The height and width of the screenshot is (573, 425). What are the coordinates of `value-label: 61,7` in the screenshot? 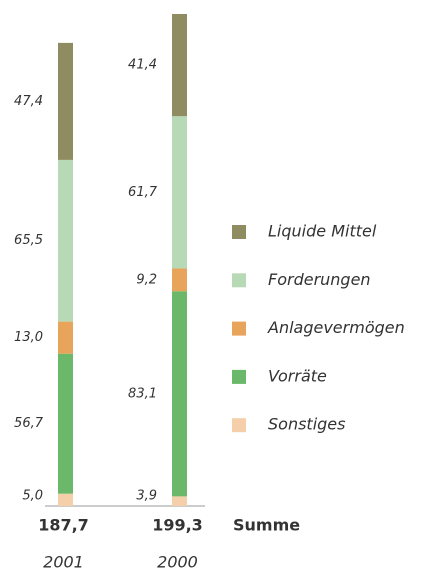 It's located at (143, 192).